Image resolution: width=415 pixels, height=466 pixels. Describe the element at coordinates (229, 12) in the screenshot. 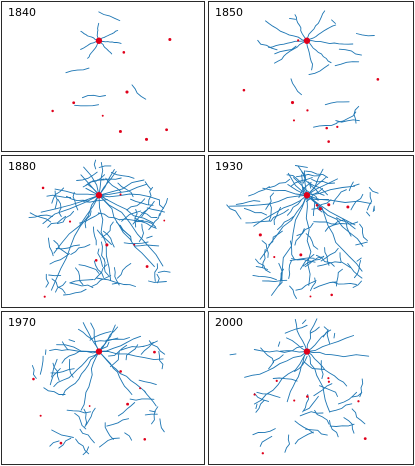

I see `year-label: 1850` at that location.